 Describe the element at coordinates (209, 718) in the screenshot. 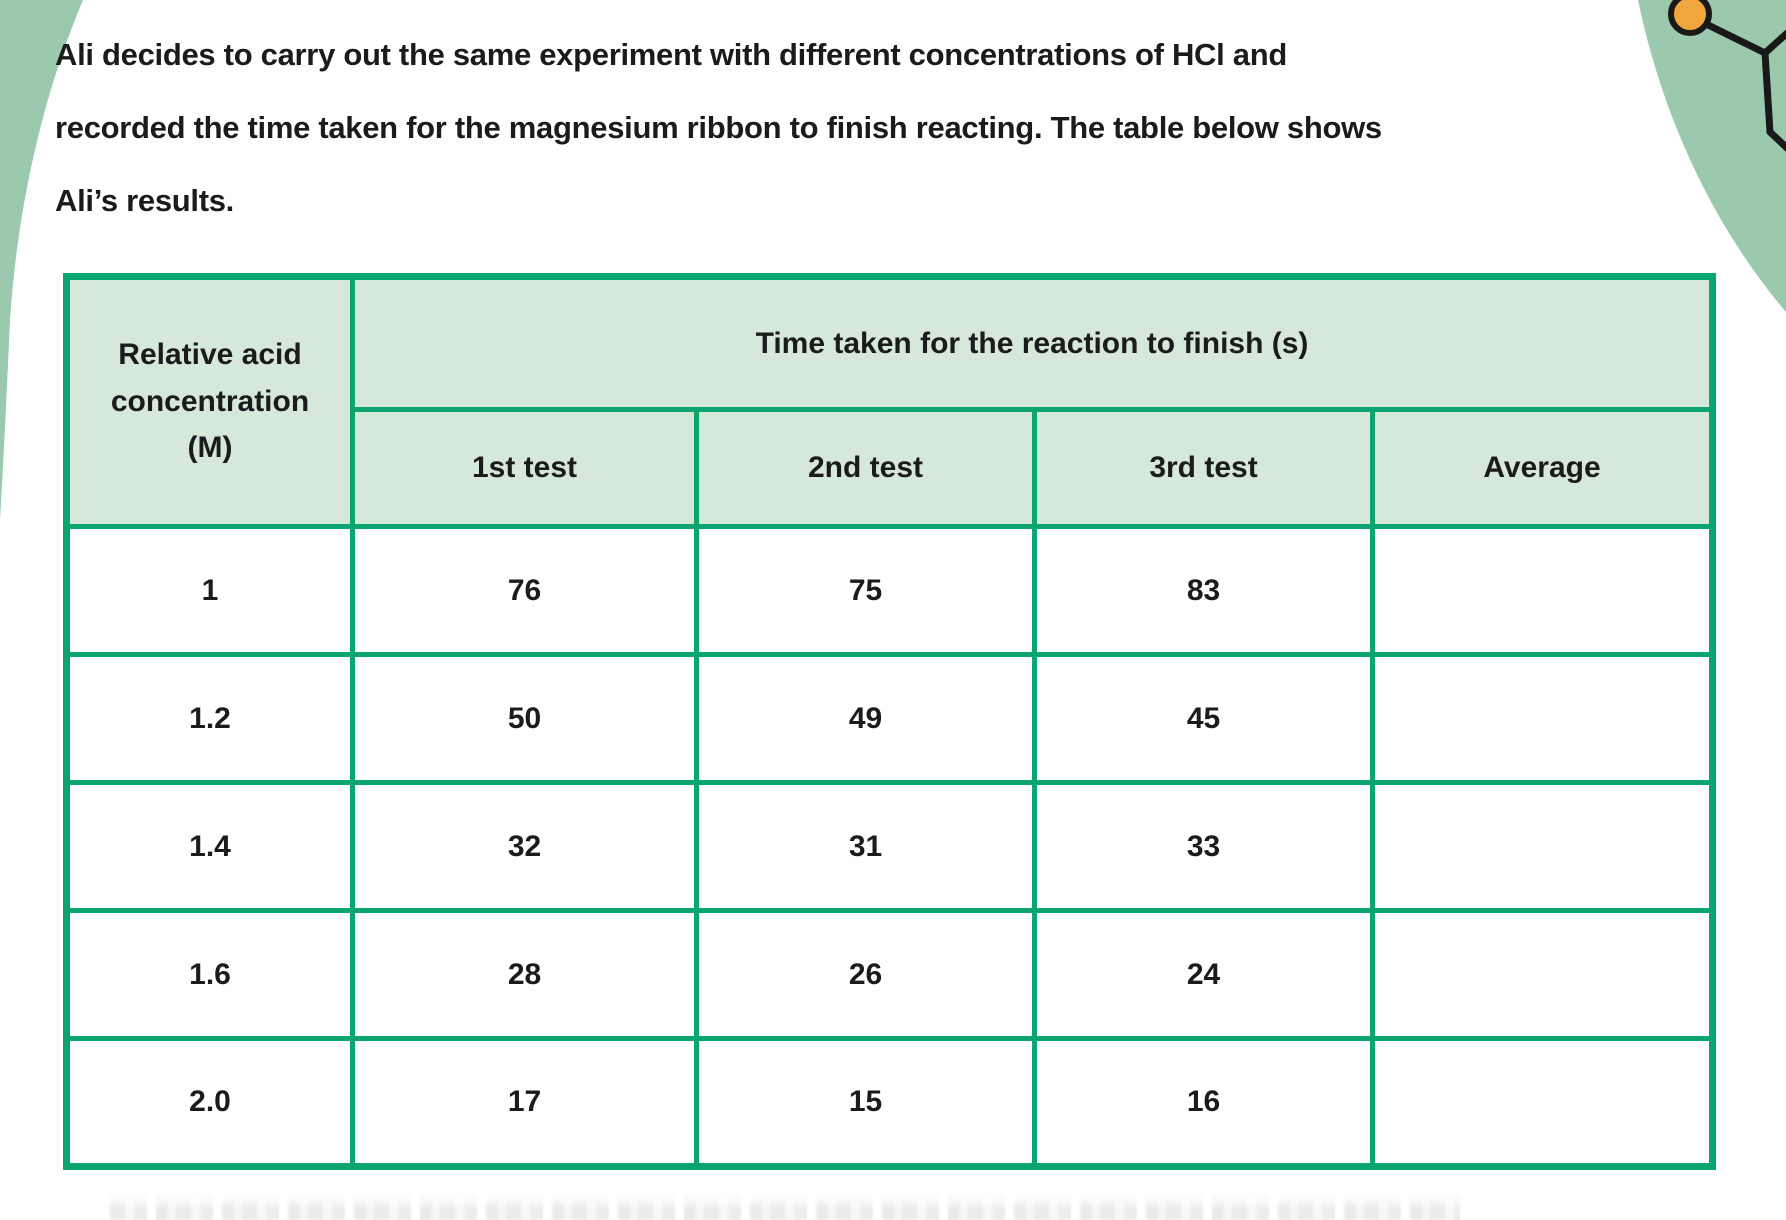

I see `cell-concentration: 1.2` at that location.